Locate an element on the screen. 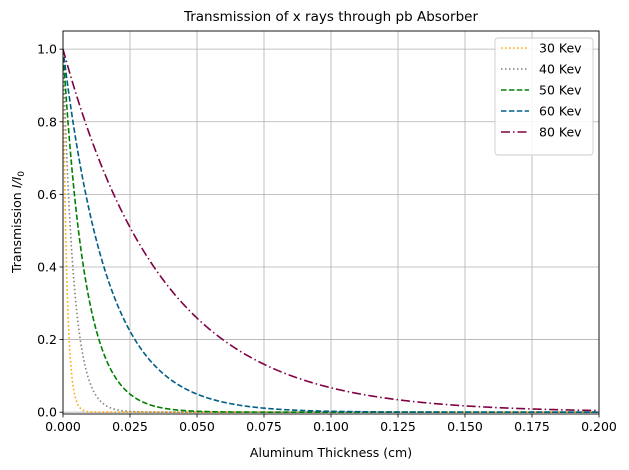 Image resolution: width=629 pixels, height=470 pixels. y-tick-label: 0.8 is located at coordinates (47, 121).